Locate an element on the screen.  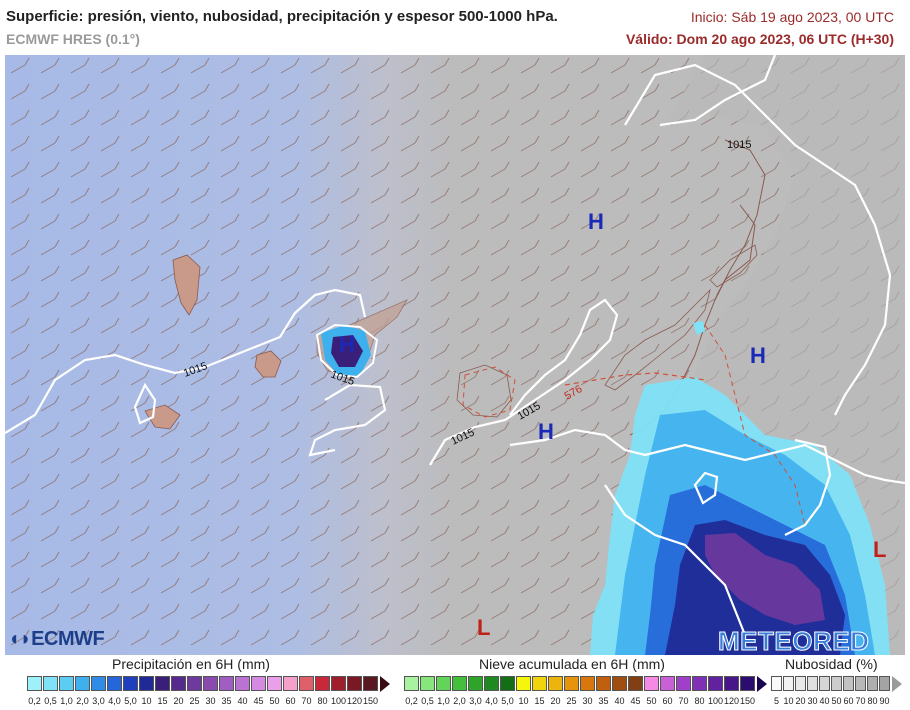
precip-area-max is located at coordinates (765, 579).